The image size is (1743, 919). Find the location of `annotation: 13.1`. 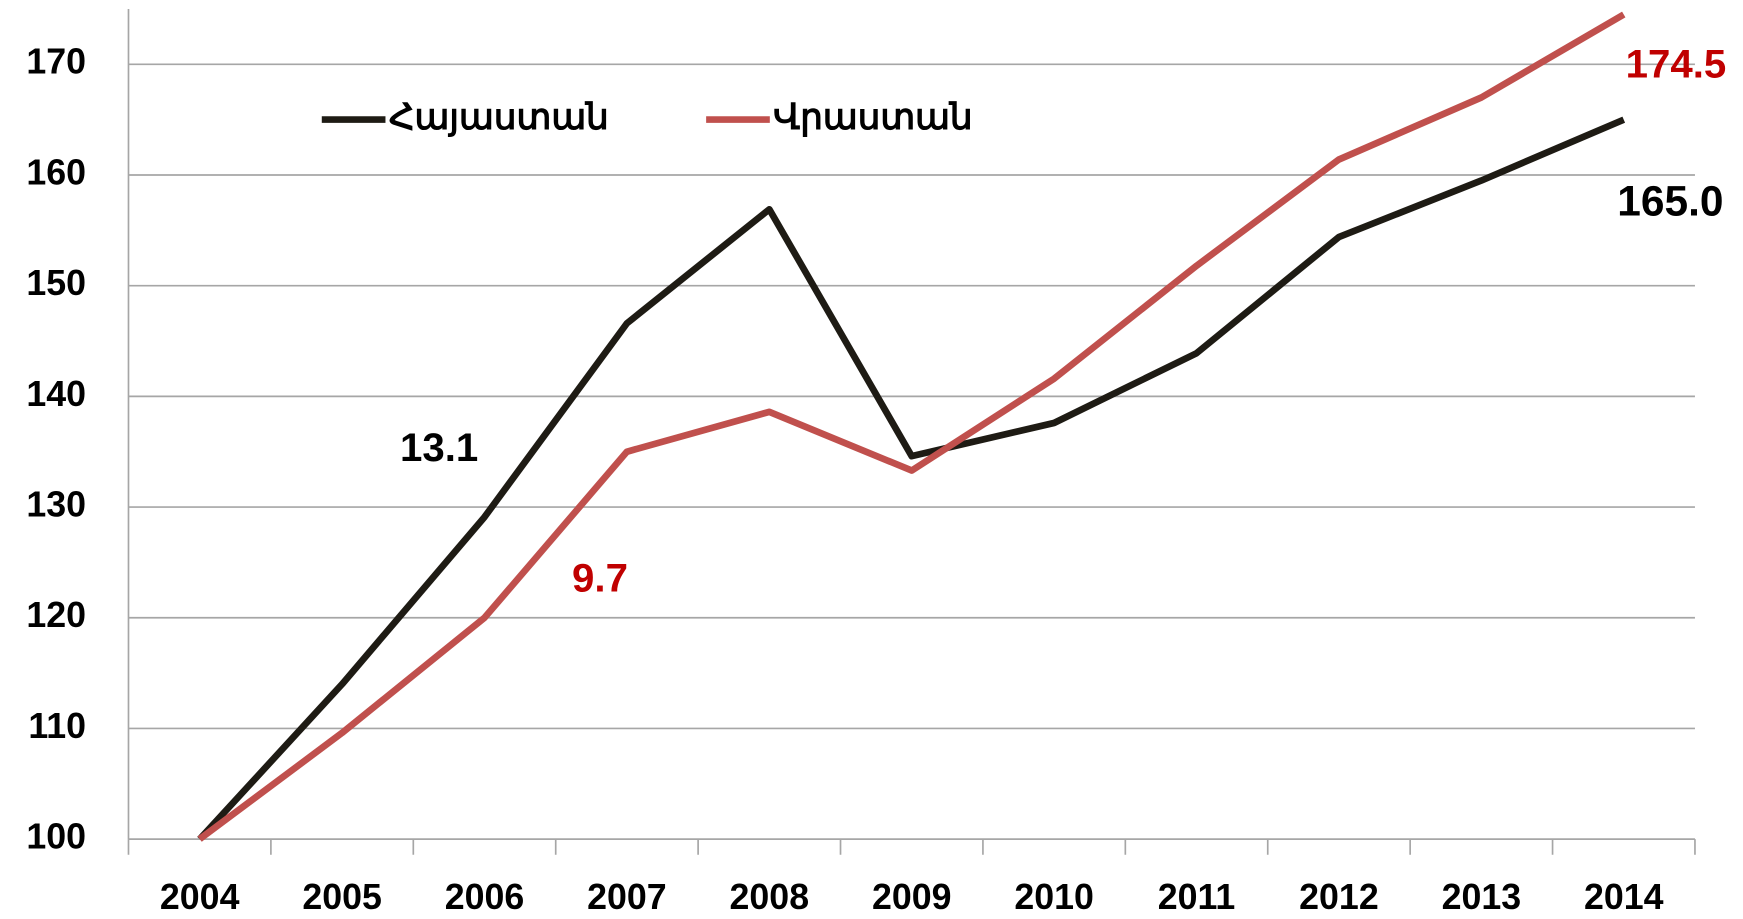

annotation: 13.1 is located at coordinates (439, 447).